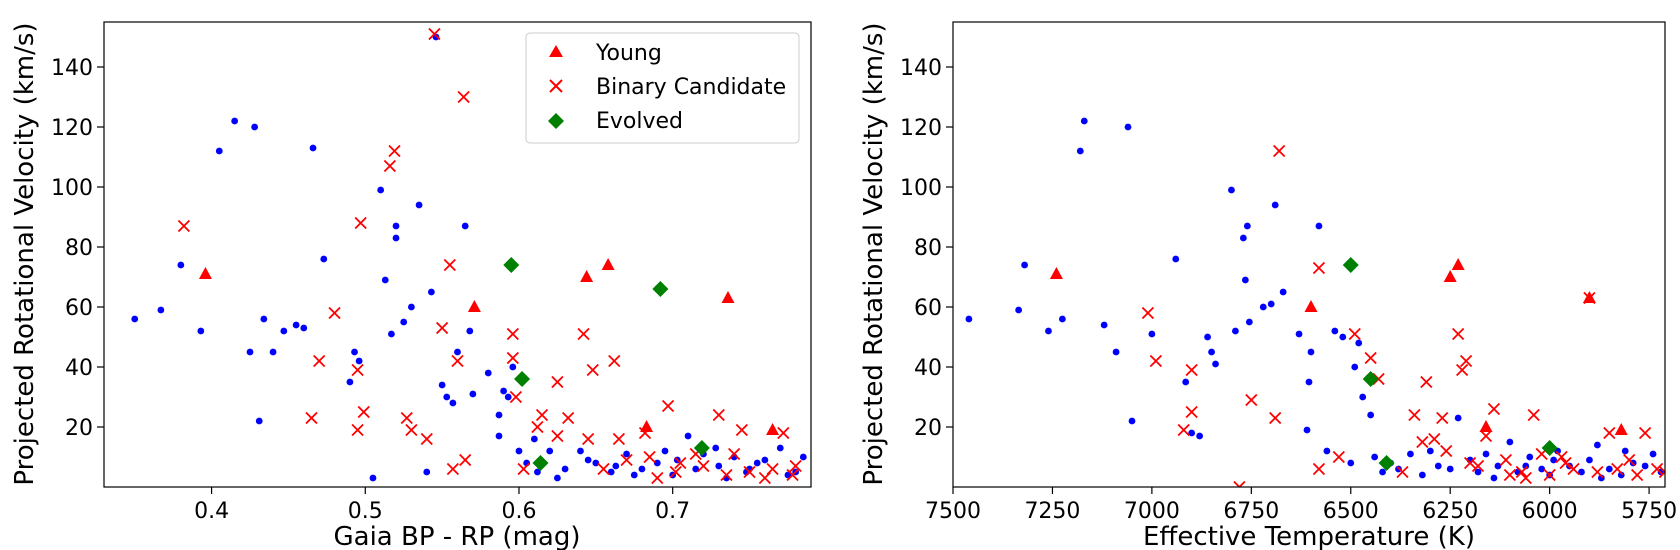 This screenshot has height=550, width=1680. Describe the element at coordinates (926, 248) in the screenshot. I see `y-ticks-right: 20 40 60 80 100 120 140` at that location.